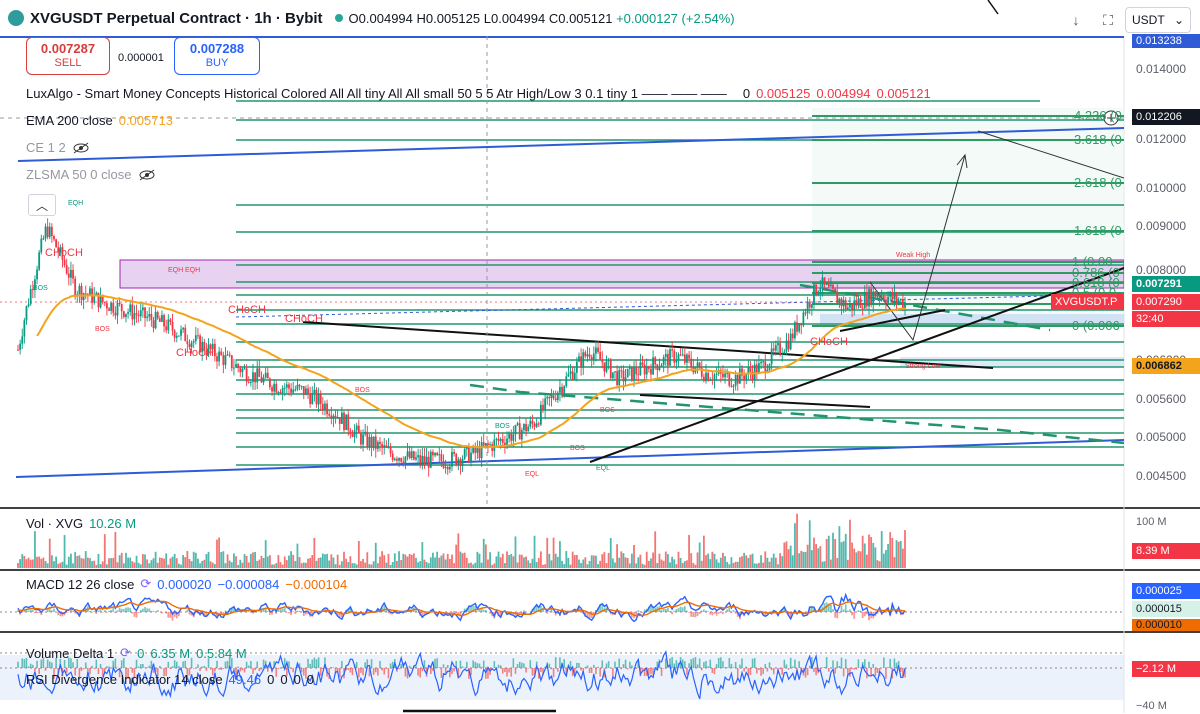 This screenshot has width=1200, height=714. I want to click on download-icon: ↓, so click(1076, 20).